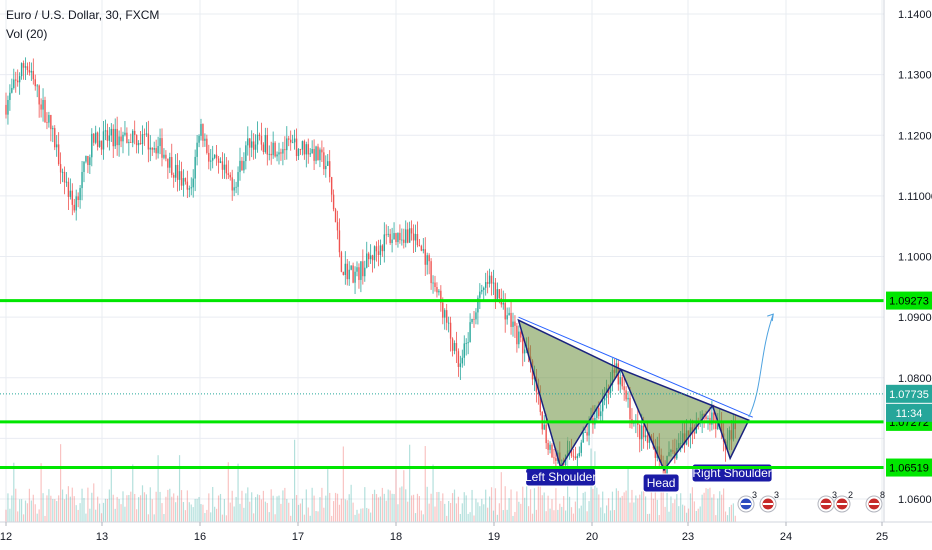  What do you see at coordinates (915, 76) in the screenshot?
I see `y-tick-label: 1.13000` at bounding box center [915, 76].